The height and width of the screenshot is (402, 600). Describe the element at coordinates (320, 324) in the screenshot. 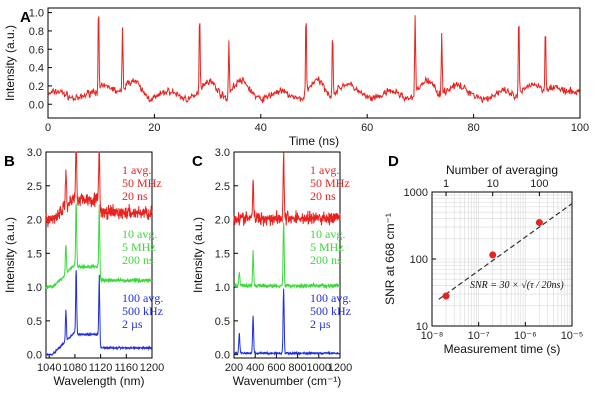

I see `panel-c-annotation: 2 µs` at that location.